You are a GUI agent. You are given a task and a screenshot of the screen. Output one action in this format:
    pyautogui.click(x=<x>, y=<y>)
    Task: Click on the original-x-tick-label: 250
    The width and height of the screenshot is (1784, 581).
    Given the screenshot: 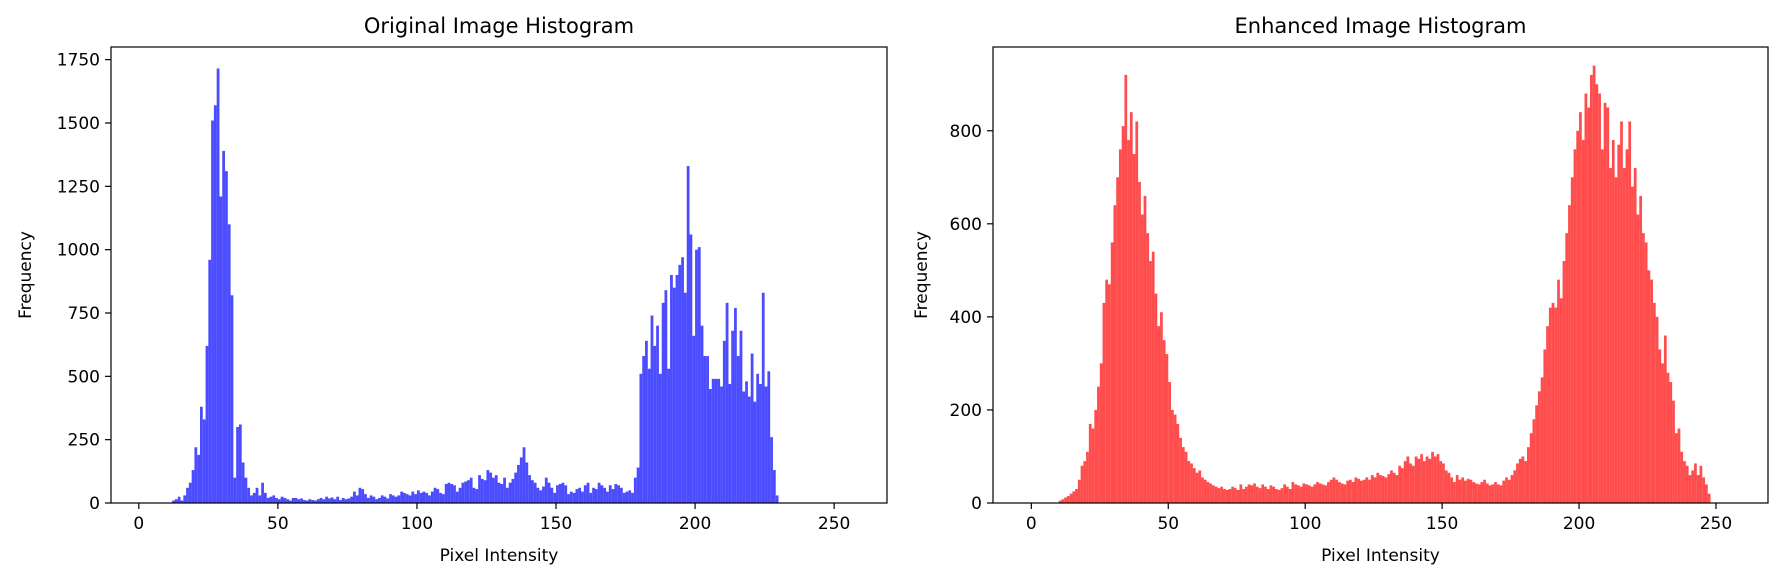 What is the action you would take?
    pyautogui.click(x=834, y=524)
    